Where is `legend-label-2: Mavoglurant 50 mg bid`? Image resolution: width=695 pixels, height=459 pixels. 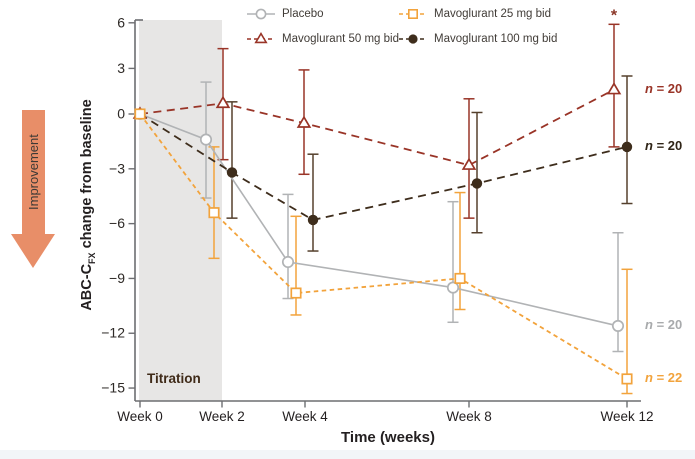 legend-label-2: Mavoglurant 50 mg bid is located at coordinates (340, 39).